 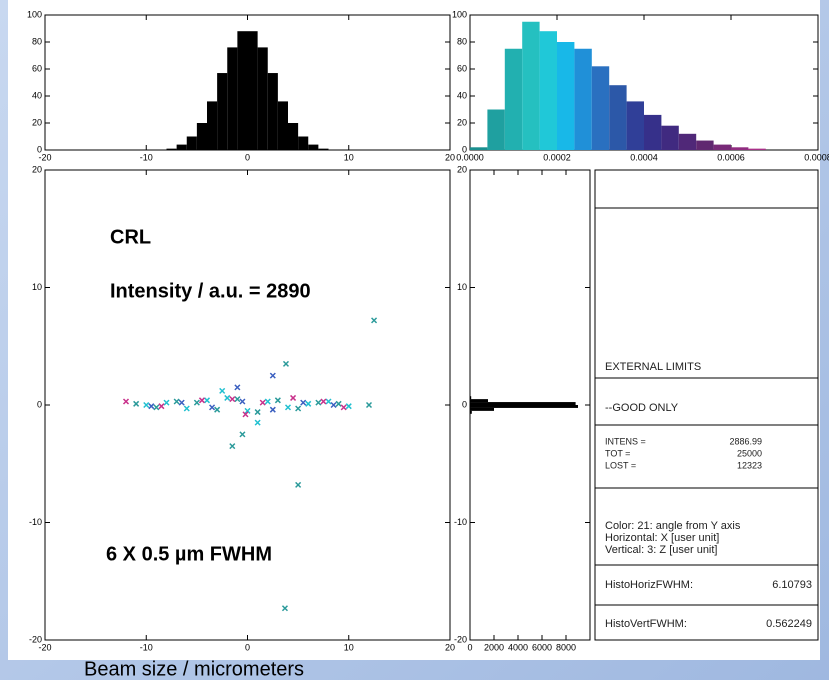 I want to click on info-text: TOT =, so click(x=617, y=453).